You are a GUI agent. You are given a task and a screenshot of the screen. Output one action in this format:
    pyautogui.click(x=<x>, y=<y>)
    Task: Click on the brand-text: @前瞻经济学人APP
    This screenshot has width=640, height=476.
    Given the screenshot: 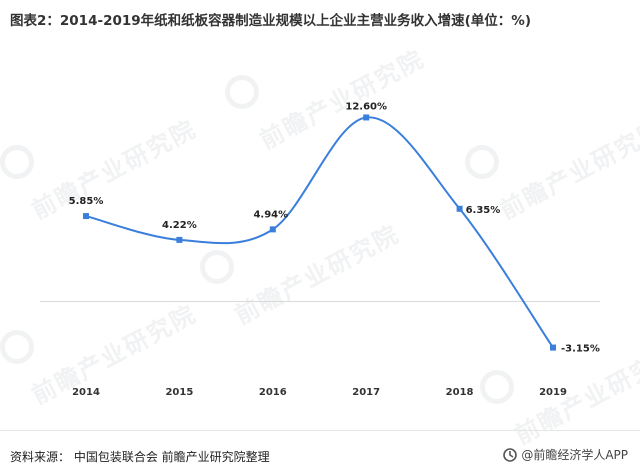 What is the action you would take?
    pyautogui.click(x=574, y=455)
    